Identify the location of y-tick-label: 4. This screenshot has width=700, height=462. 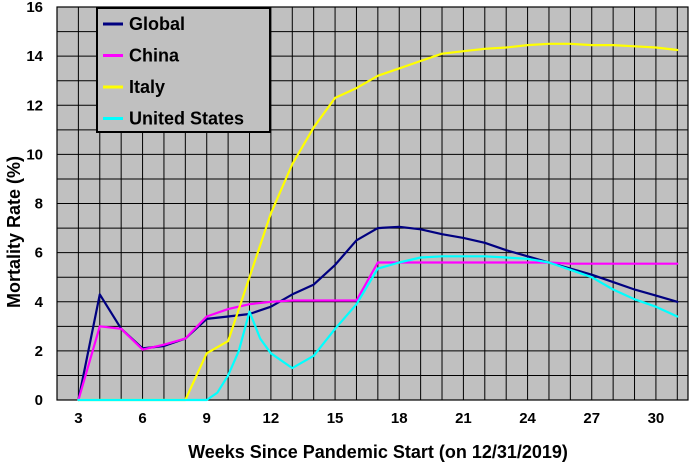
(39, 302).